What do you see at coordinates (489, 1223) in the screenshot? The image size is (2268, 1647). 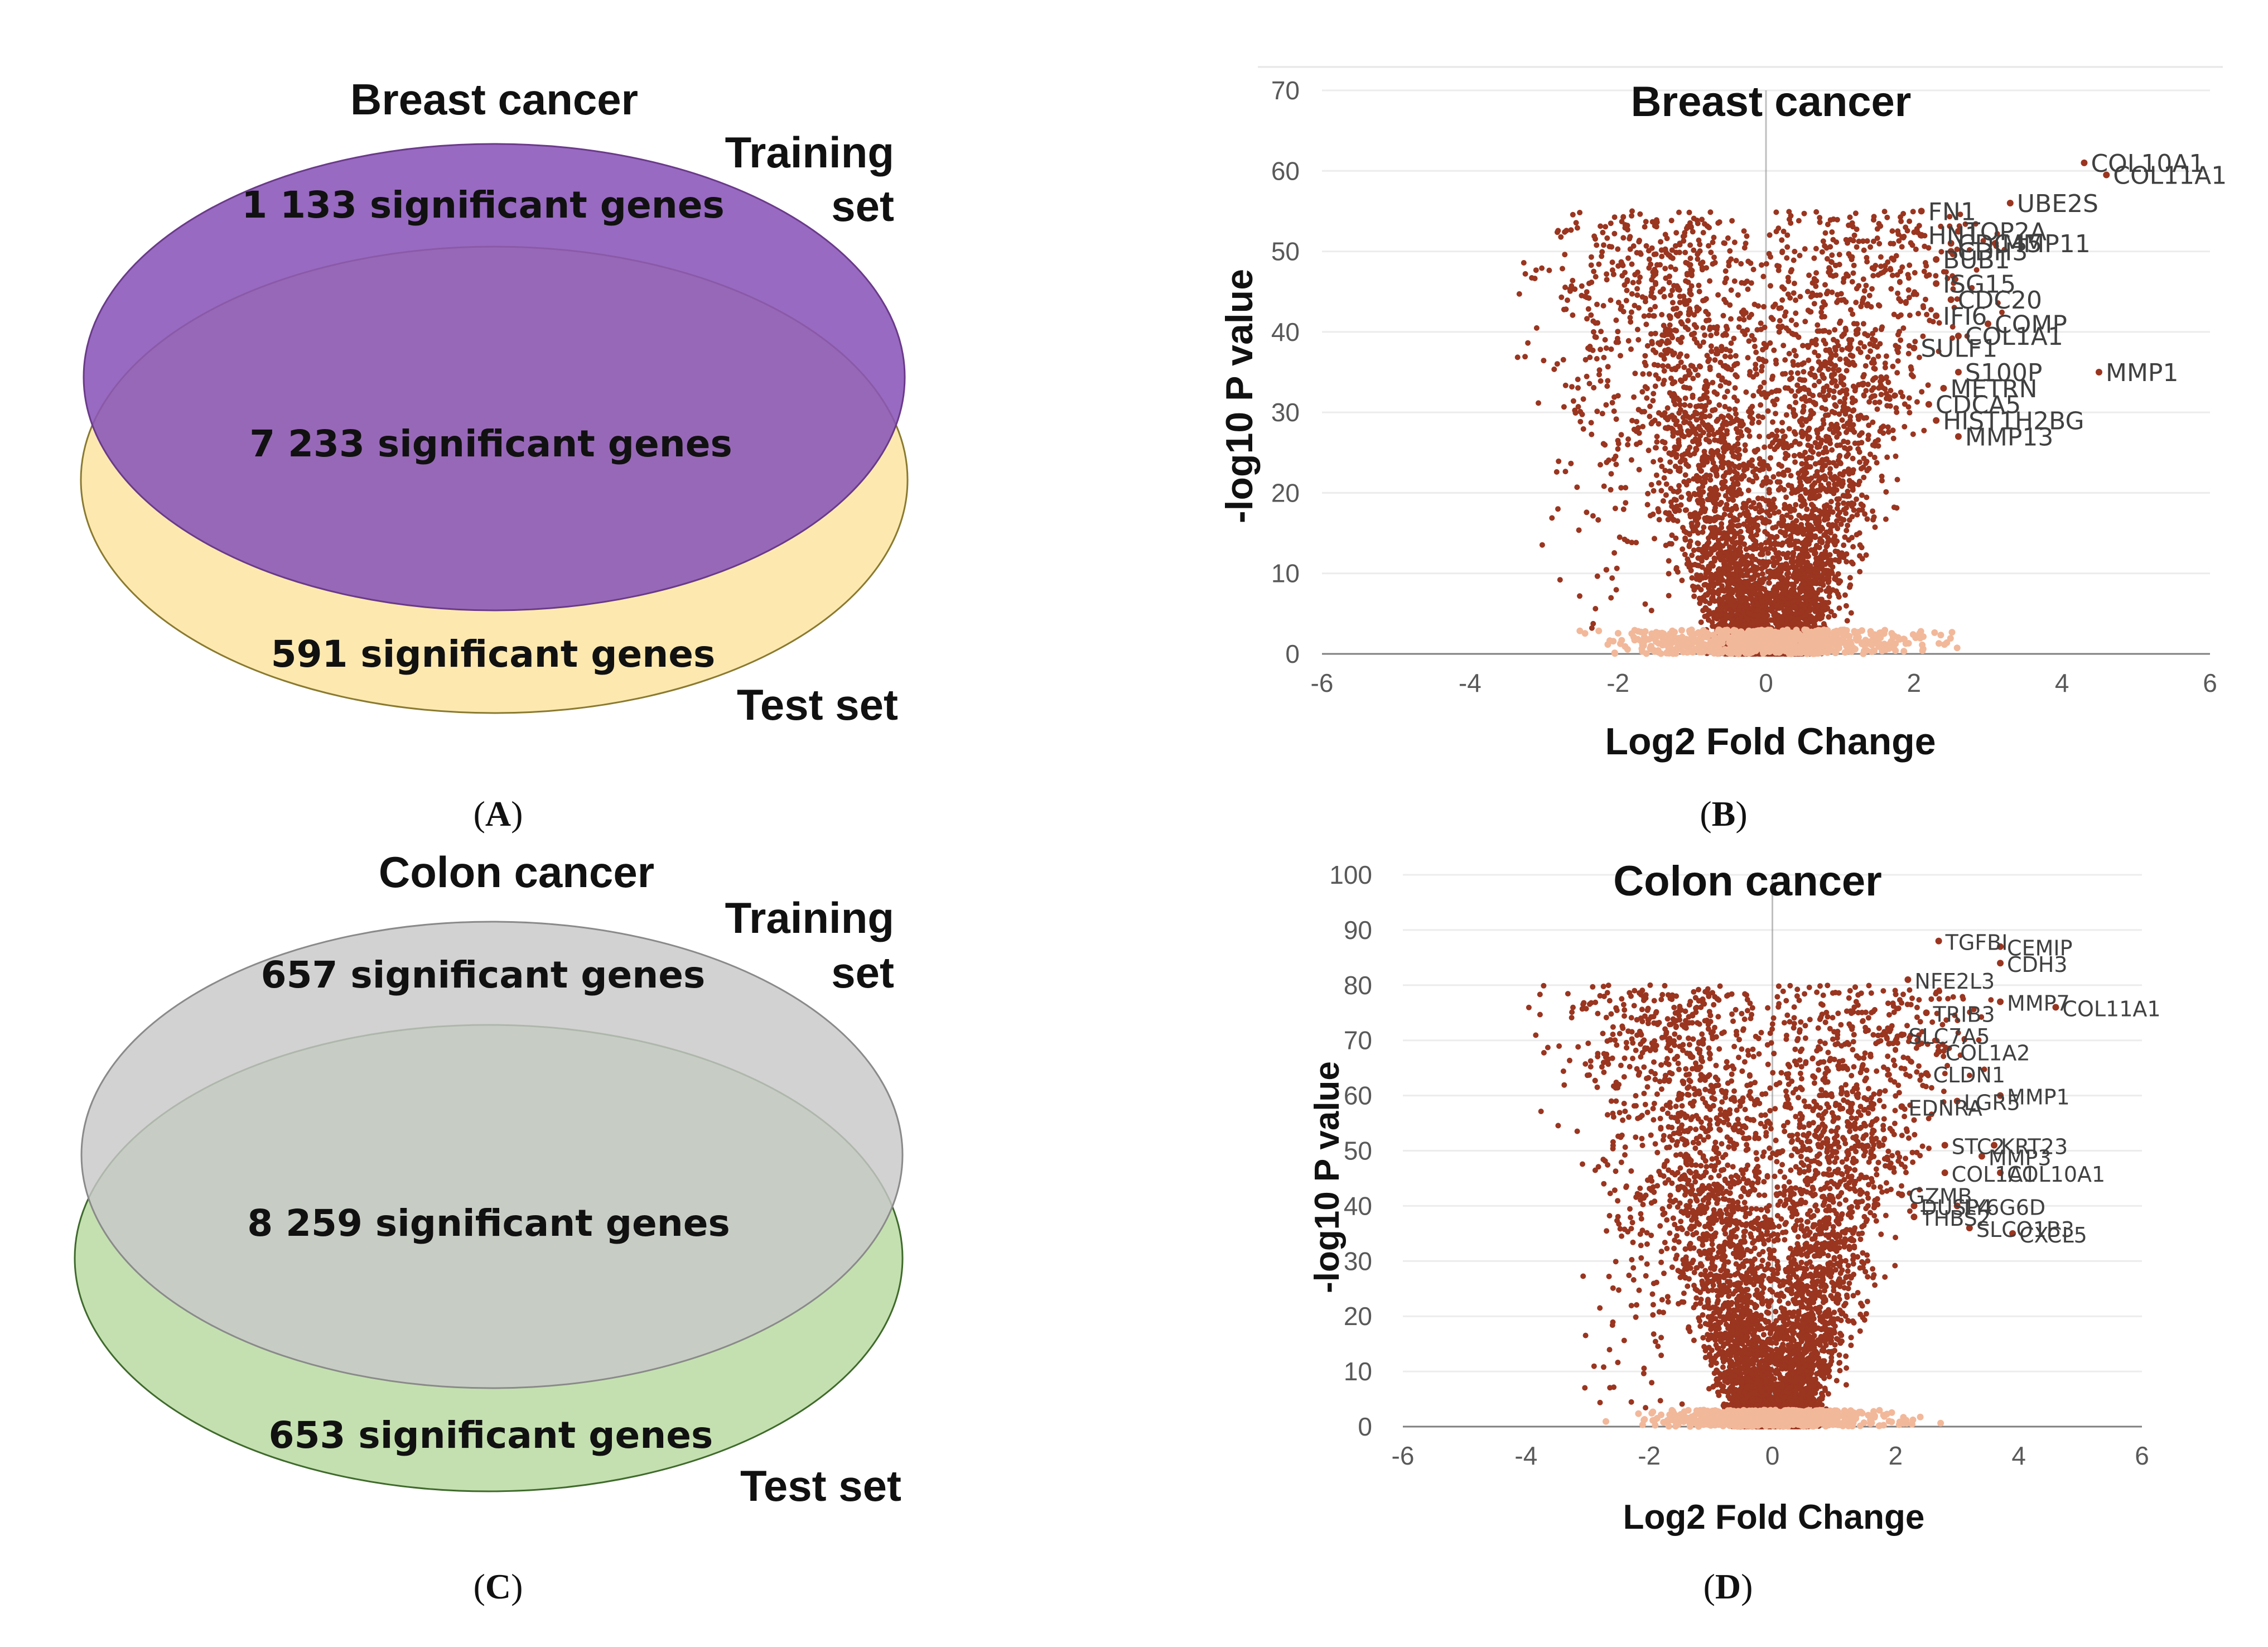 I see `venn-colon-overlap-count: 8 259 significant genes` at bounding box center [489, 1223].